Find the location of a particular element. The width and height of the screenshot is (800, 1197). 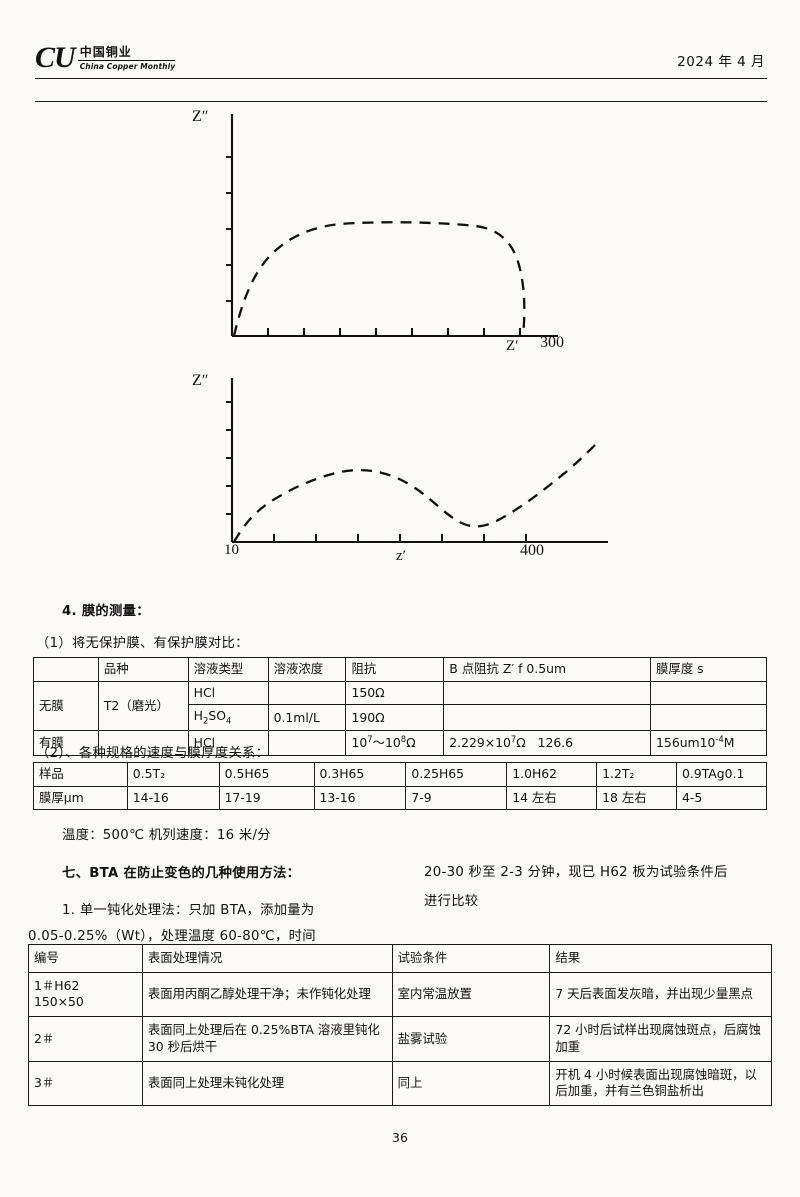

issue-date: 2024 年 4 月 is located at coordinates (721, 62).